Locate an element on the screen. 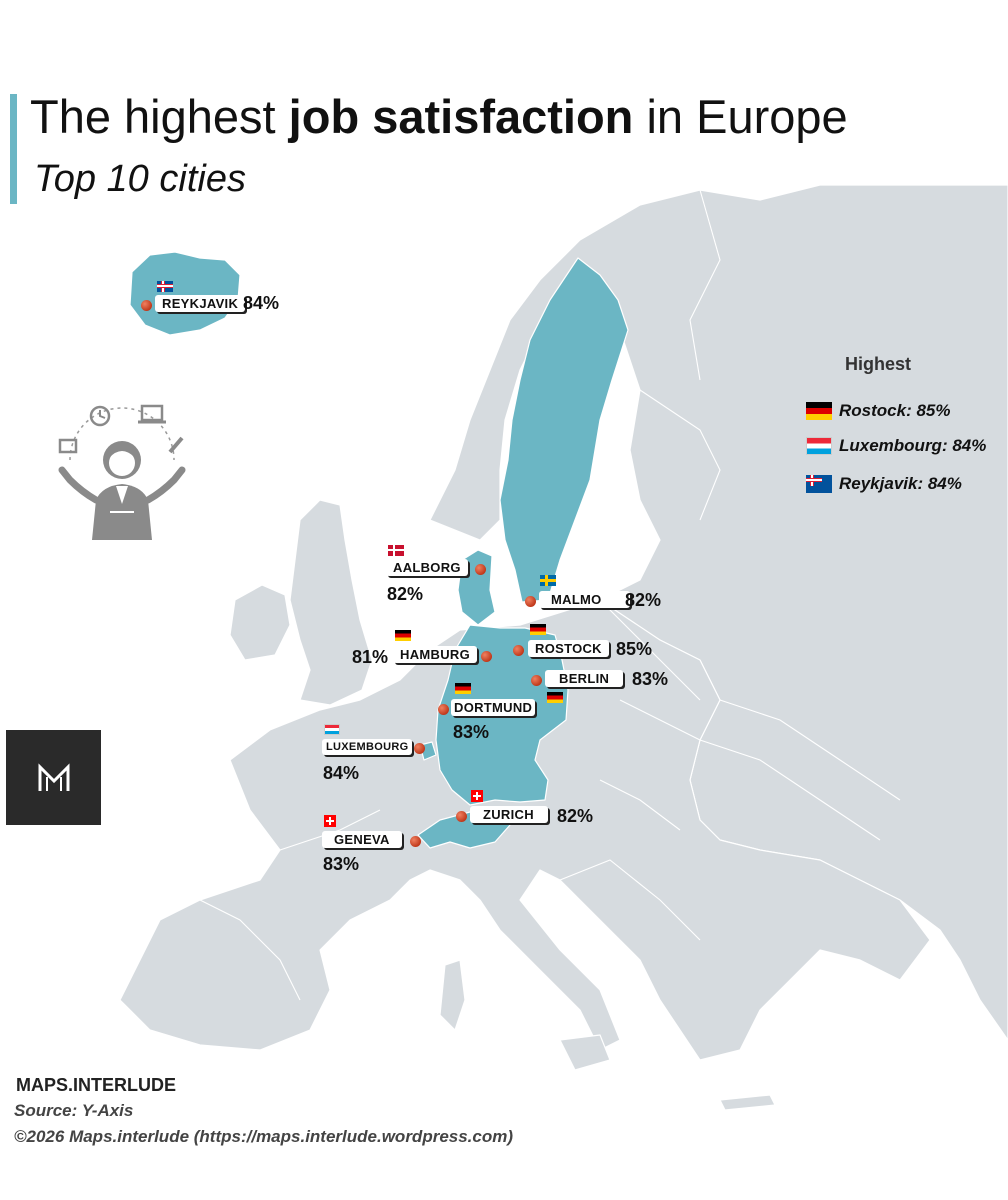 The height and width of the screenshot is (1200, 1008). sweden-flag-icon is located at coordinates (548, 580).